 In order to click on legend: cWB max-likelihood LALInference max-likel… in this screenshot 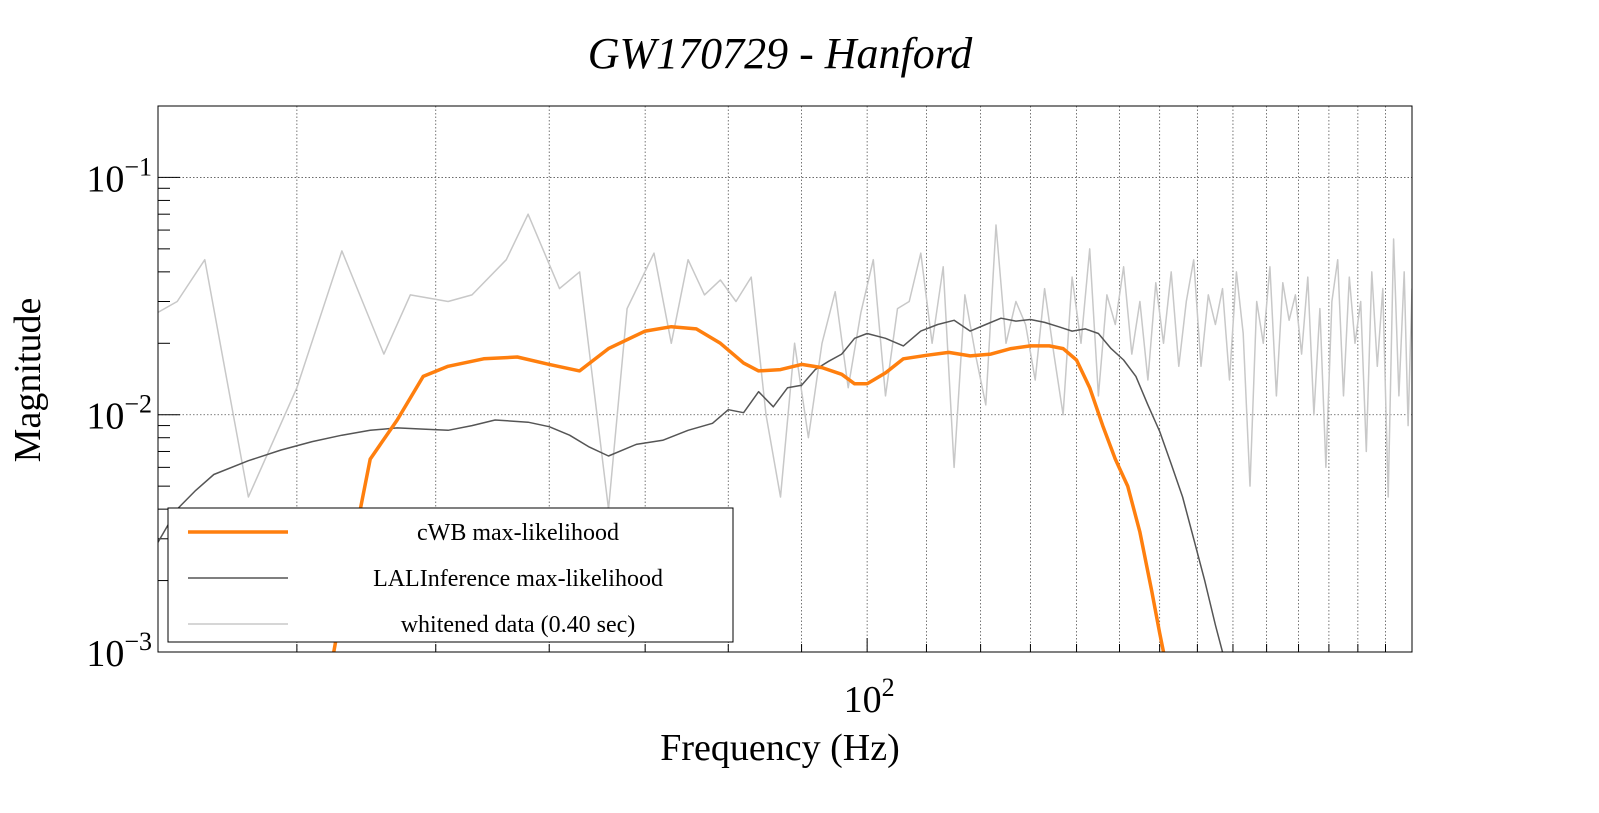, I will do `click(450, 575)`.